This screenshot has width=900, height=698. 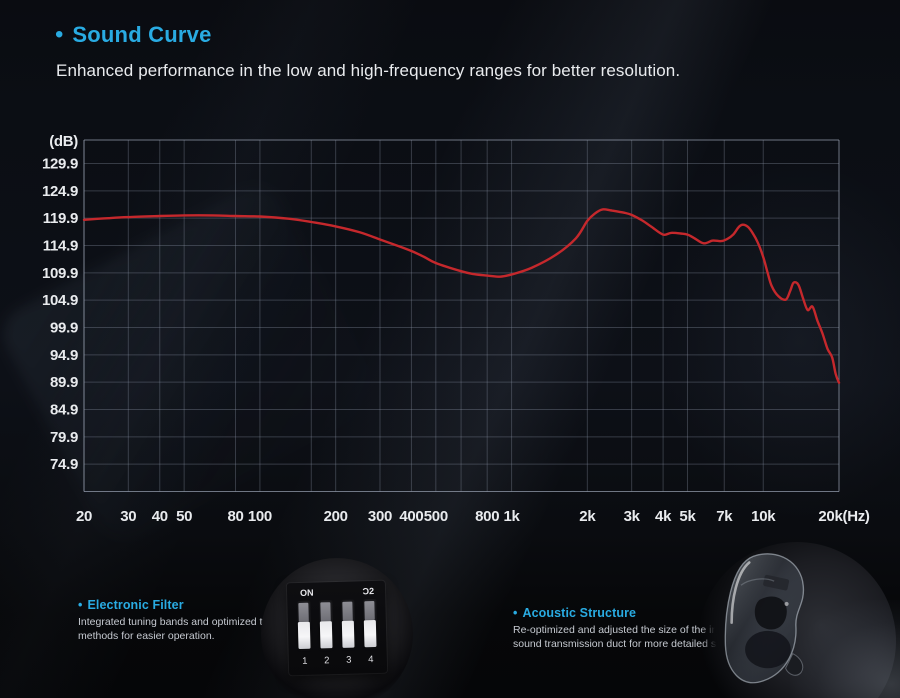 What do you see at coordinates (84, 516) in the screenshot?
I see `svg-text: 20` at bounding box center [84, 516].